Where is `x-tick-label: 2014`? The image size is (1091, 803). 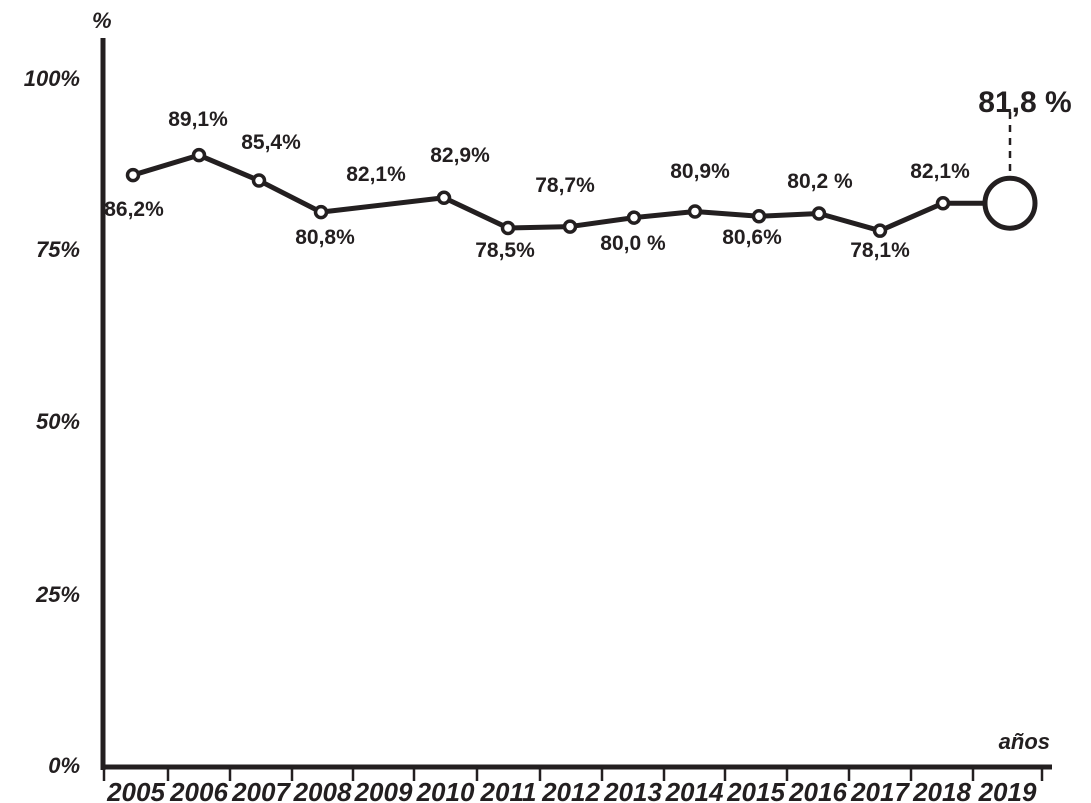 x-tick-label: 2014 is located at coordinates (694, 790).